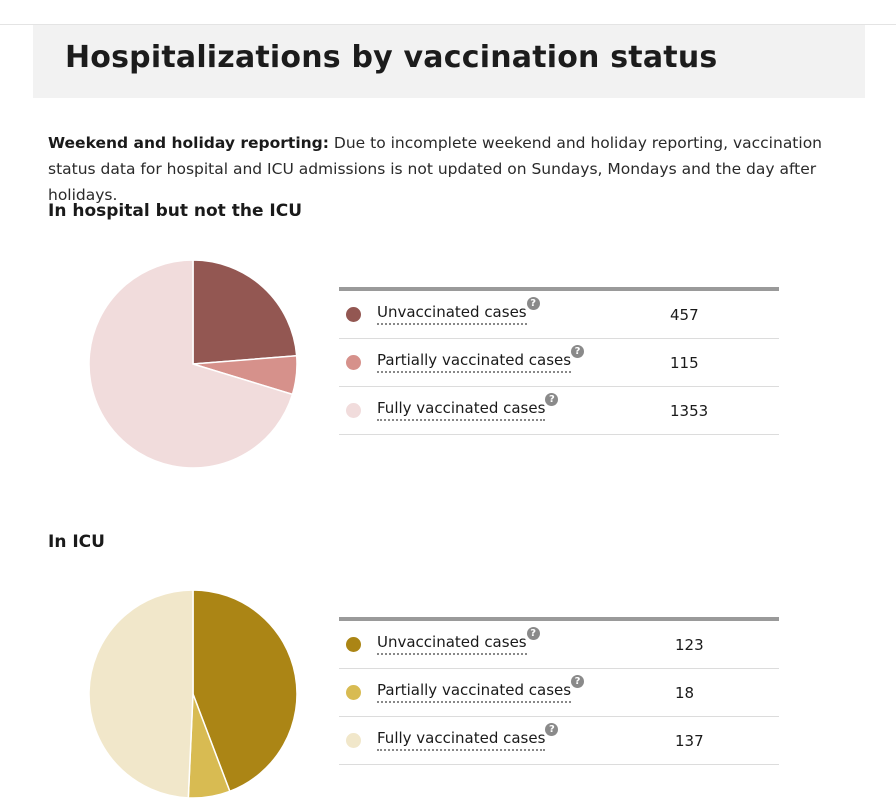 This screenshot has width=896, height=810. What do you see at coordinates (188, 143) in the screenshot?
I see `notice-label: Weekend and holiday reporting:` at bounding box center [188, 143].